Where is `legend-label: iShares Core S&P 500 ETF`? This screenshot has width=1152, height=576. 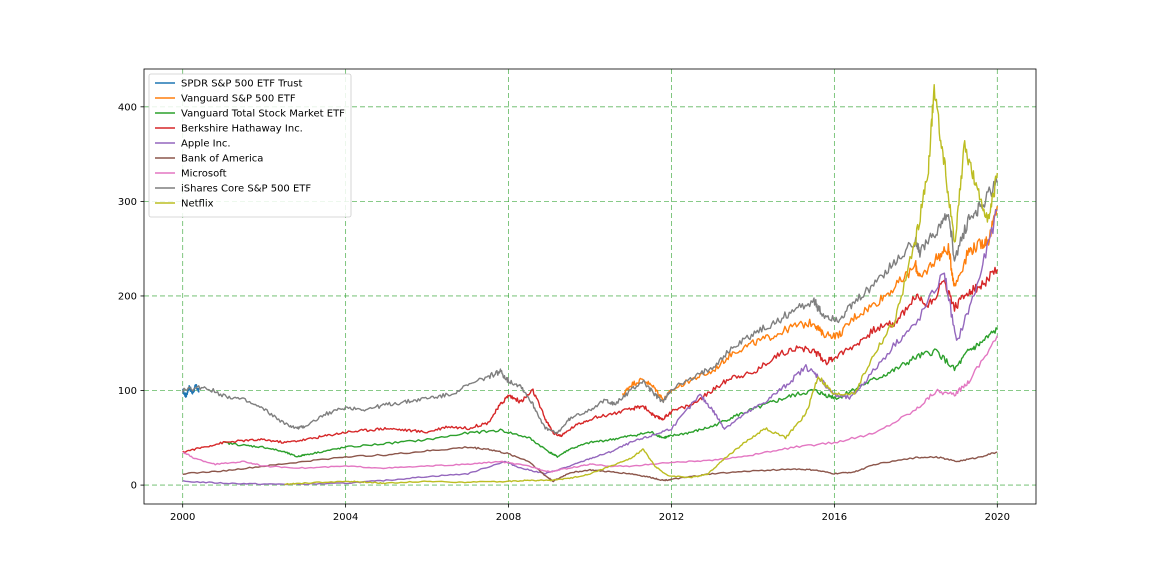 legend-label: iShares Core S&P 500 ETF is located at coordinates (246, 189).